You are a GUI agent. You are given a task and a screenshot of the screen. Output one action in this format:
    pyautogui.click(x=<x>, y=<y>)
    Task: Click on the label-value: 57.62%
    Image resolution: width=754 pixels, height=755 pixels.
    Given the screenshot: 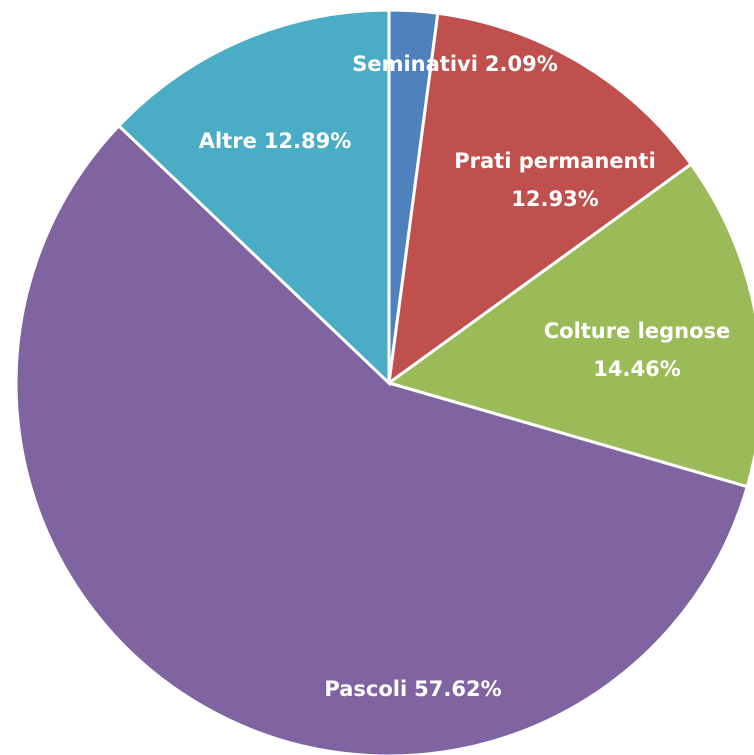 What is the action you would take?
    pyautogui.click(x=457, y=689)
    